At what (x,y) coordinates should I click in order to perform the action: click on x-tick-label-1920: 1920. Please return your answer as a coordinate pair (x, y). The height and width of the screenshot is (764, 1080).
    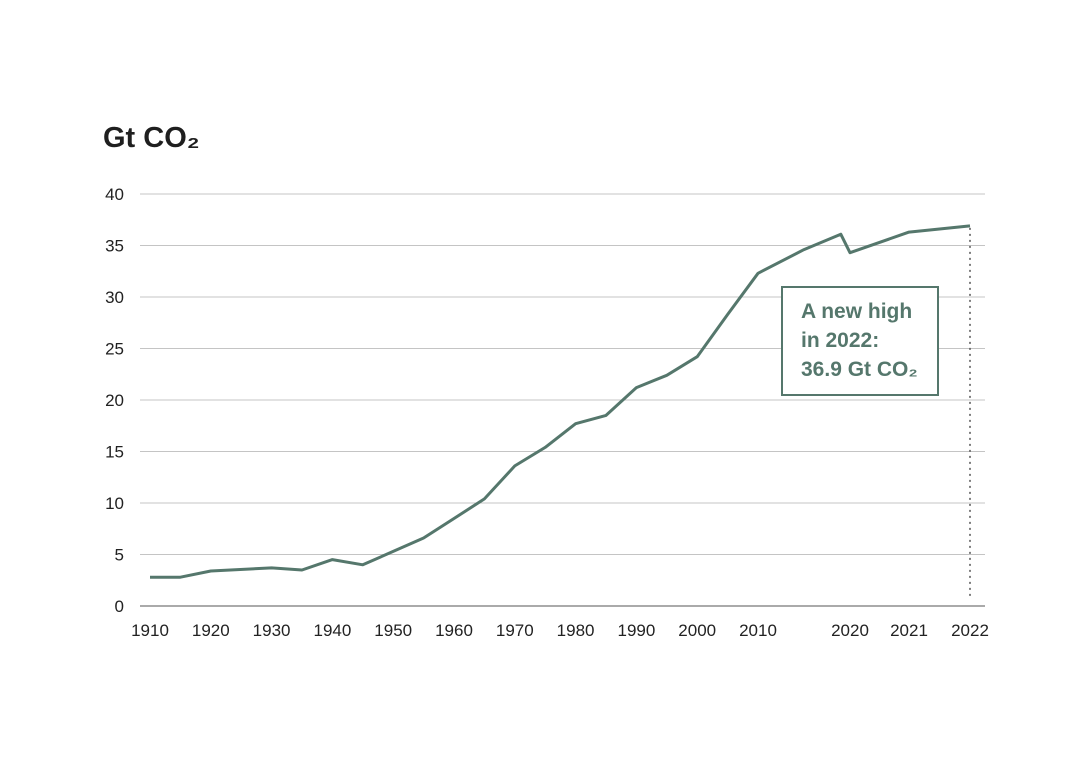
    Looking at the image, I should click on (211, 630).